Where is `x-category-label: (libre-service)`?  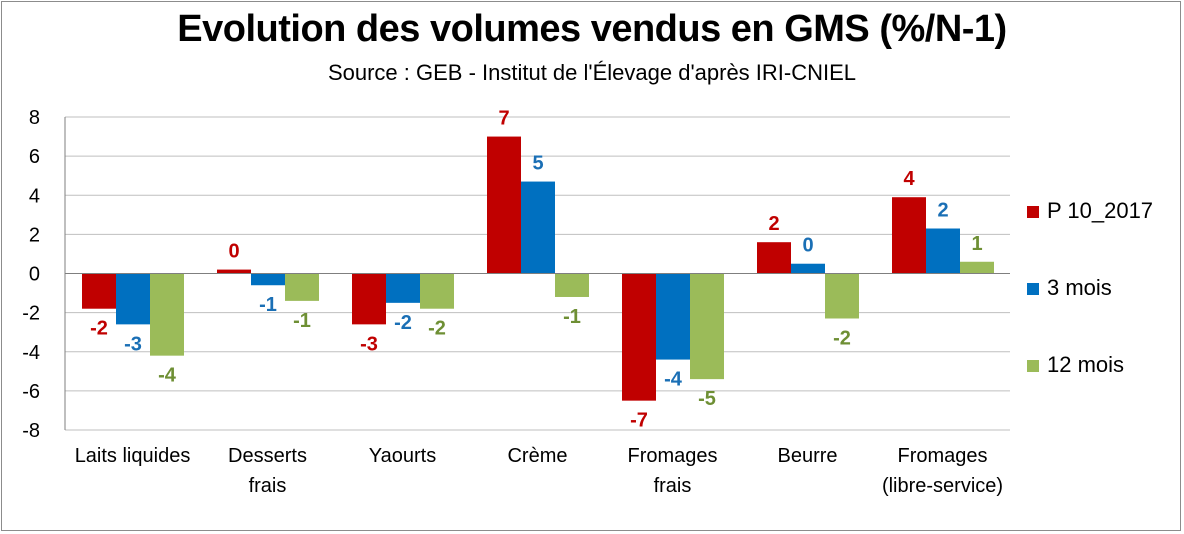
x-category-label: (libre-service) is located at coordinates (942, 486).